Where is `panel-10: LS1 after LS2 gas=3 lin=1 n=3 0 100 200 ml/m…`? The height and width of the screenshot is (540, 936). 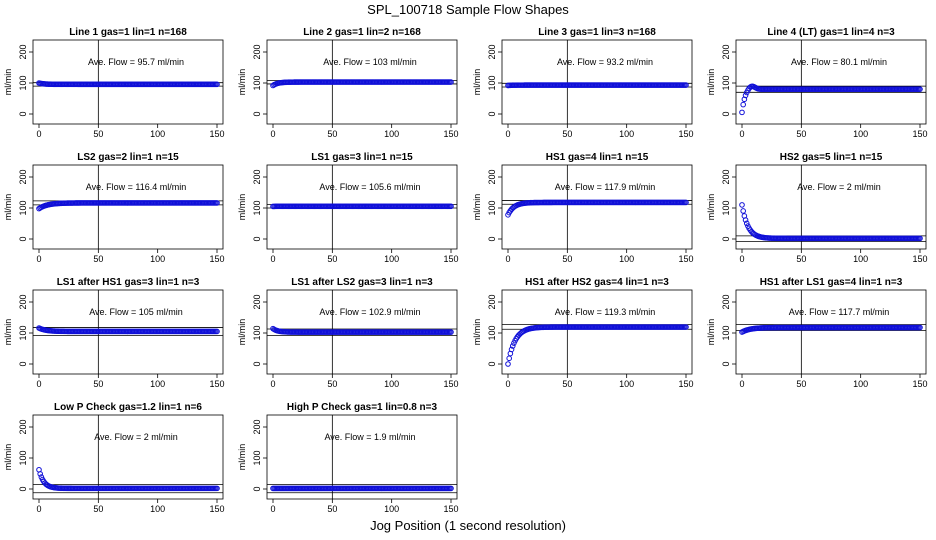
panel-10: LS1 after LS2 gas=3 lin=1 n=3 0 100 200 ml/m… is located at coordinates (348, 333).